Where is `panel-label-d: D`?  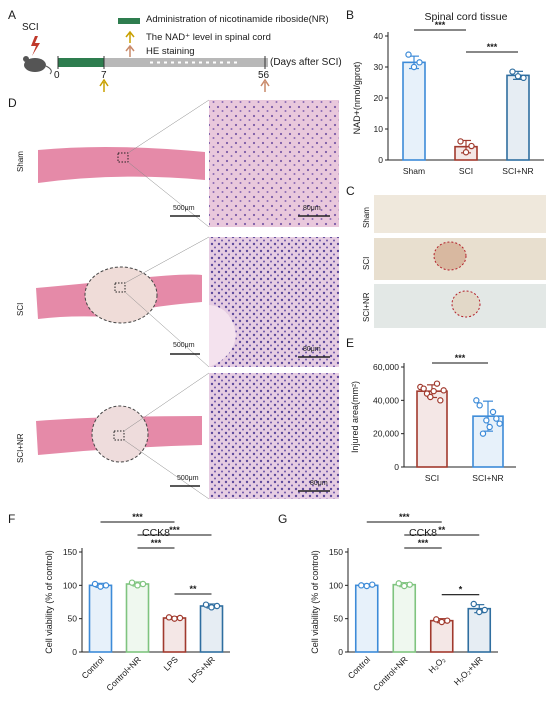
panel-label-d: D is located at coordinates (12, 103).